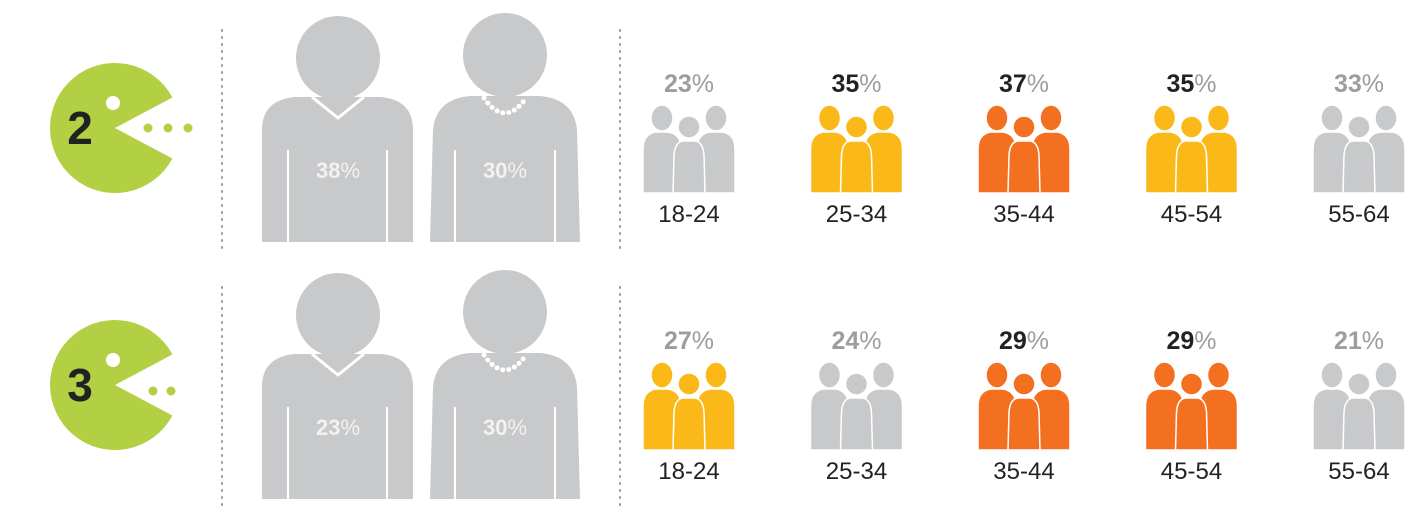 The width and height of the screenshot is (1426, 513). Describe the element at coordinates (678, 341) in the screenshot. I see `percent-number: 27` at that location.